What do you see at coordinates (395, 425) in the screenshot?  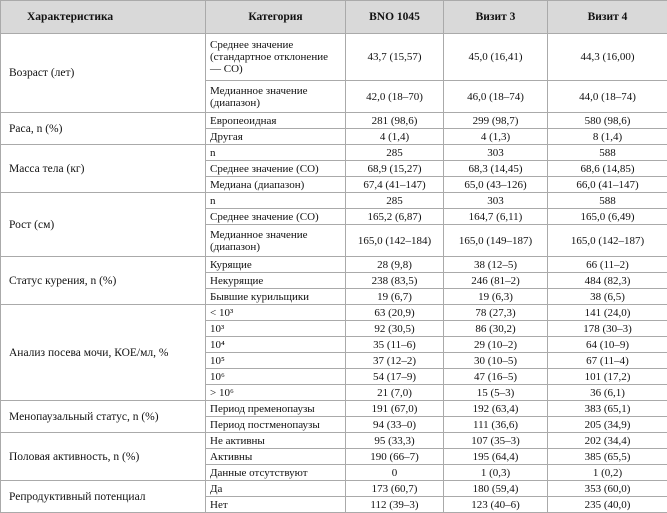 I see `value-cell: 94 (33–0)` at bounding box center [395, 425].